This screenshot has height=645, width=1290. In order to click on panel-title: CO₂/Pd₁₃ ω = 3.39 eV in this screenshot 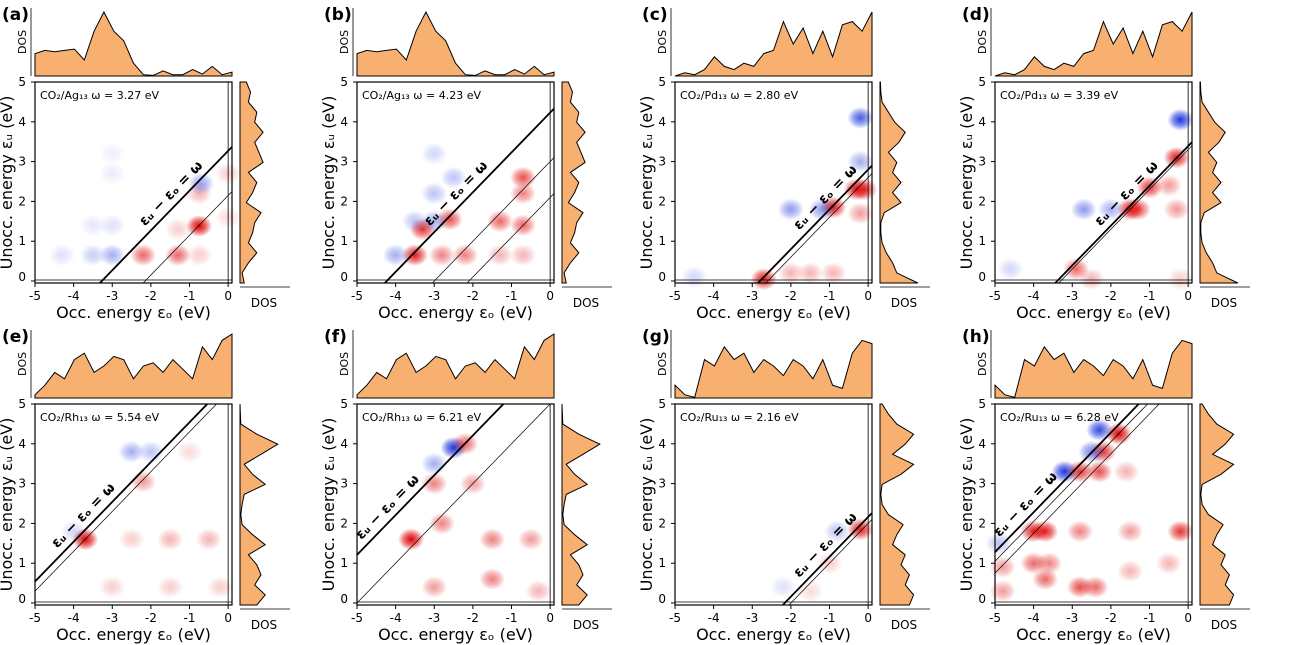, I will do `click(1059, 95)`.